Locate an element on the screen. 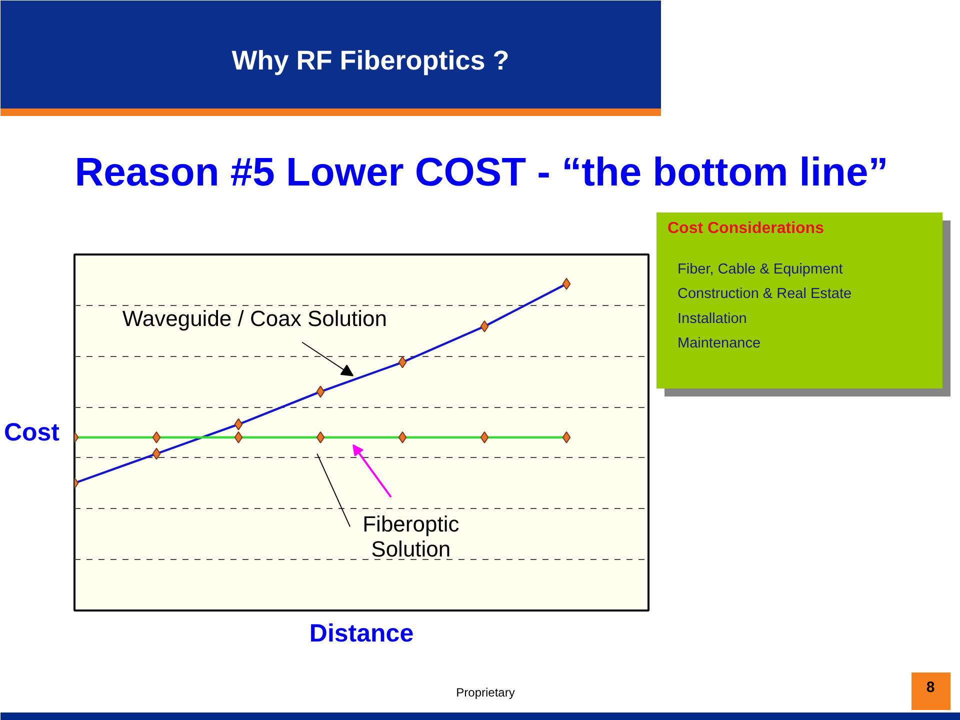 This screenshot has height=720, width=960. text: Proprietary is located at coordinates (485, 693).